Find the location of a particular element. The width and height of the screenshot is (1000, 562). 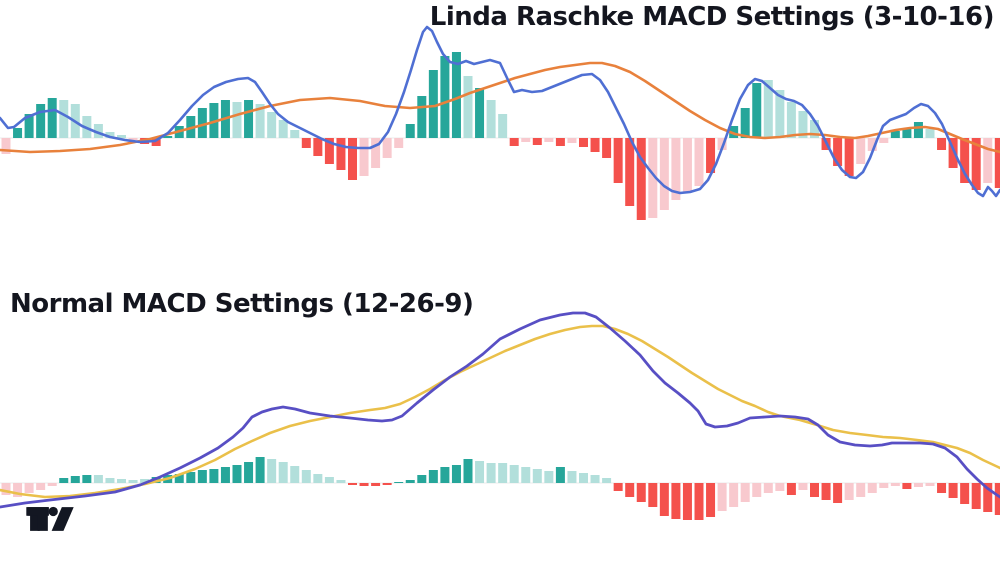

chart-title-linda-raschke: Linda Raschke MACD Settings (3-10-16) is located at coordinates (712, 17).